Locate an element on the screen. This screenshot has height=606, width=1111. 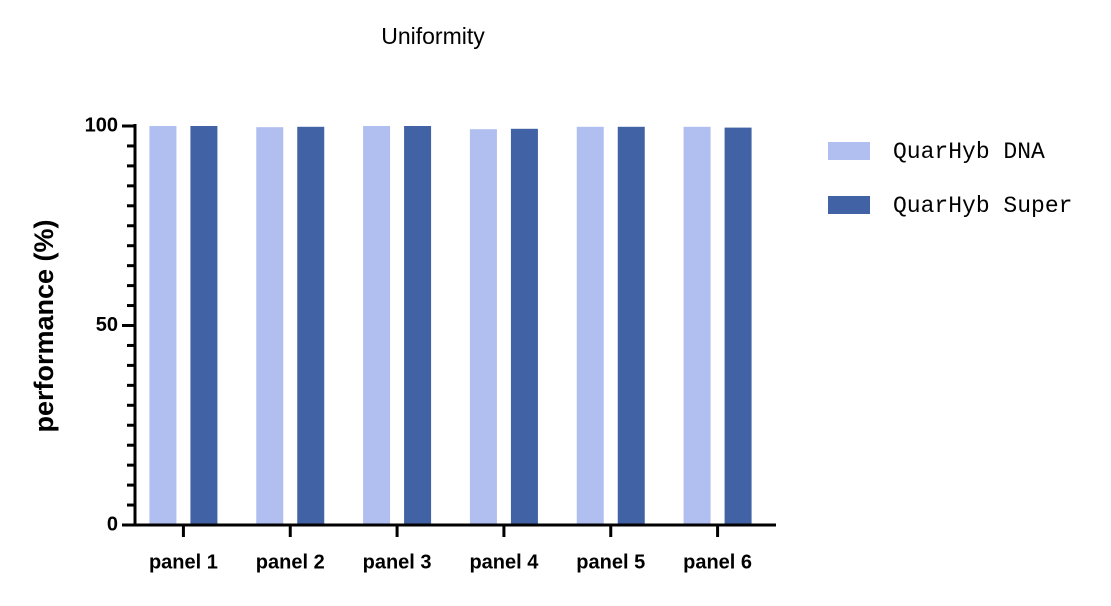
x-tick-label: panel 5 is located at coordinates (610, 562).